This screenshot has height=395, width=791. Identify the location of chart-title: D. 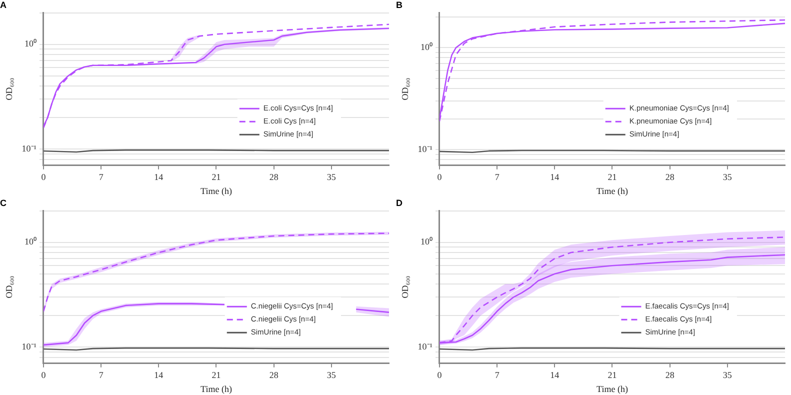
(399, 203).